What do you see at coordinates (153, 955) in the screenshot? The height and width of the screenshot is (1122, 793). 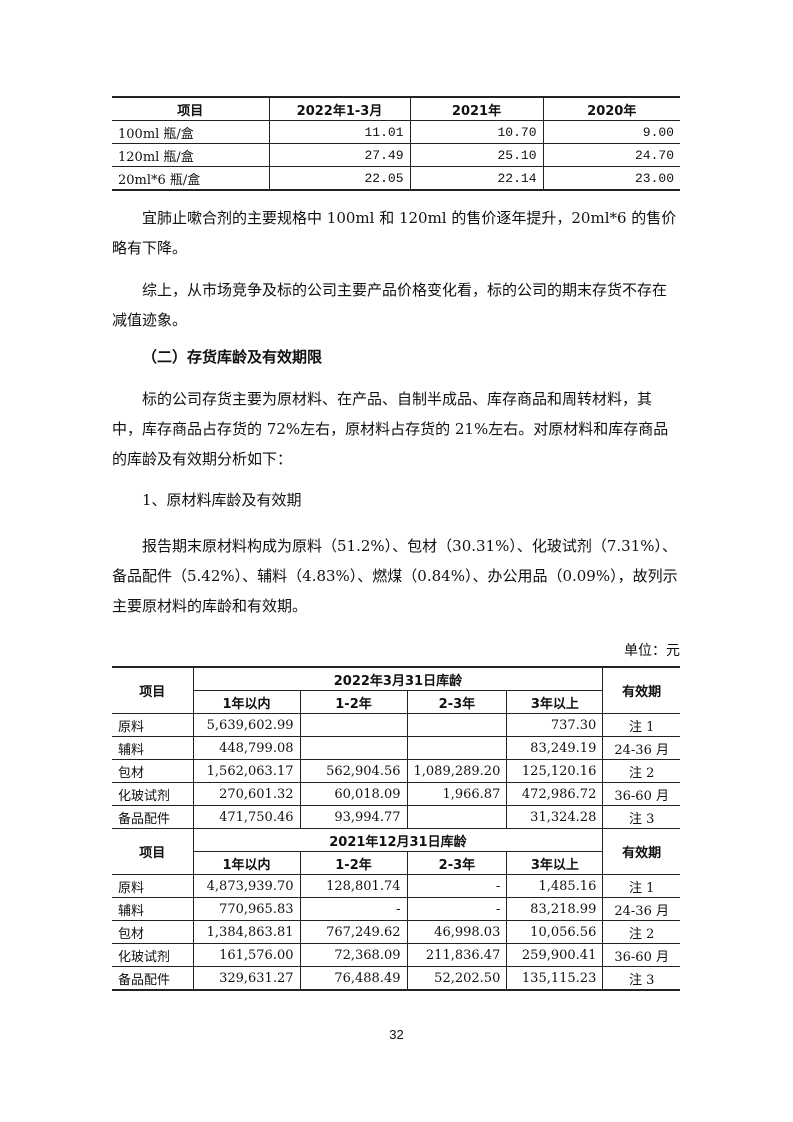 I see `row-label: 化玻试剂` at bounding box center [153, 955].